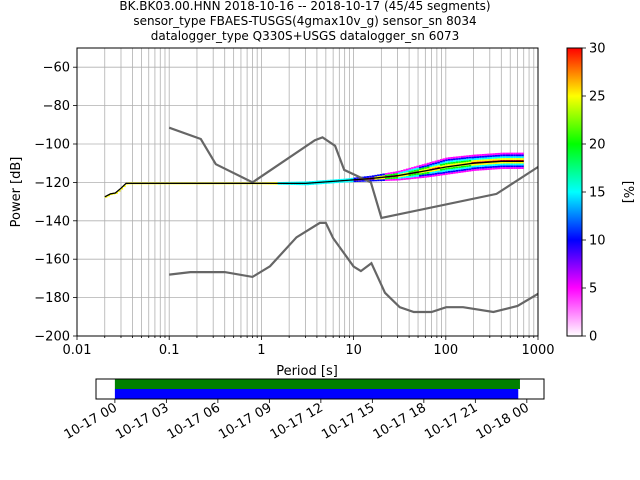 The height and width of the screenshot is (480, 640). I want to click on timeline-tick-label: 10-17 09, so click(245, 421).